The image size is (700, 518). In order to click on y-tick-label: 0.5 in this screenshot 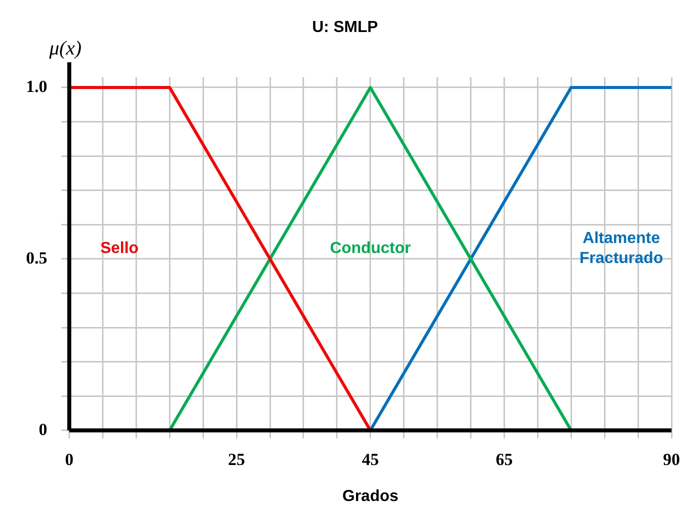, I will do `click(37, 258)`.